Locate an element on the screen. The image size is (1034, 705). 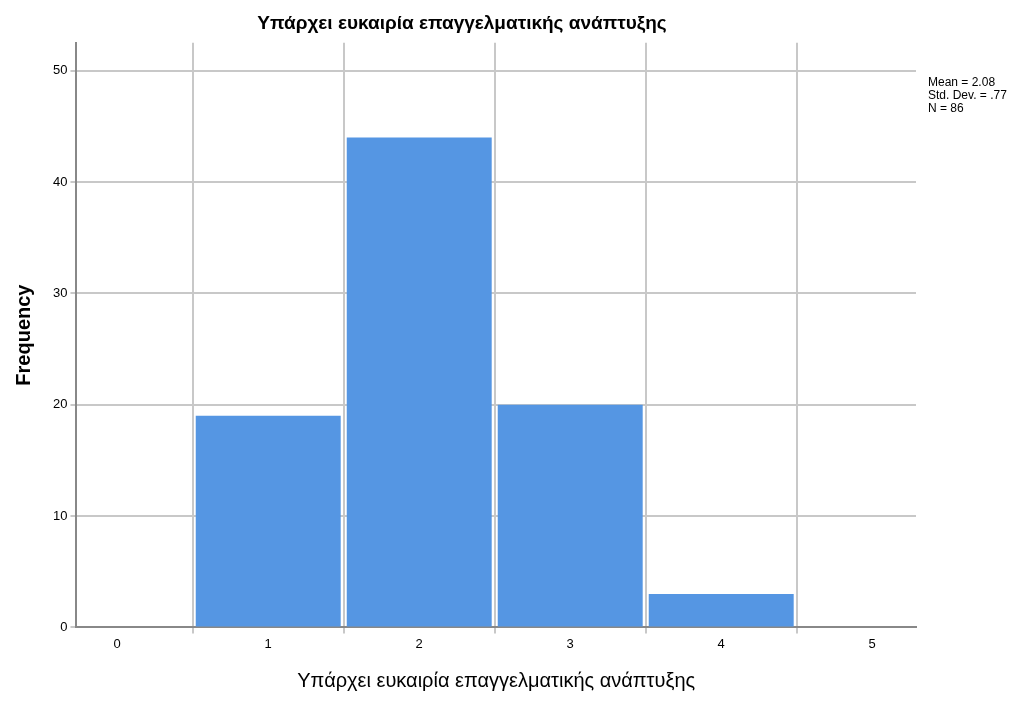
y-axis-title: Frequency is located at coordinates (22, 334).